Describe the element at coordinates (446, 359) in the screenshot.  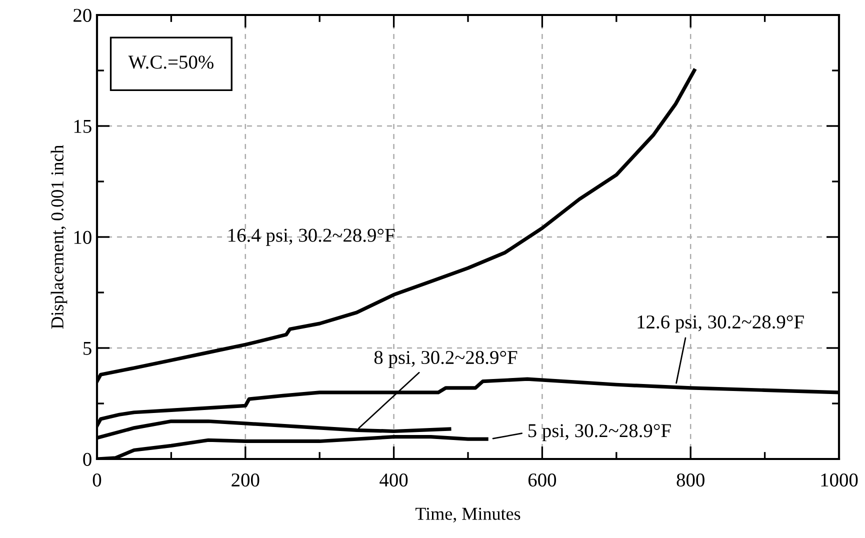
I see `annotation: 8 psi, 30.2~28.9°F` at that location.